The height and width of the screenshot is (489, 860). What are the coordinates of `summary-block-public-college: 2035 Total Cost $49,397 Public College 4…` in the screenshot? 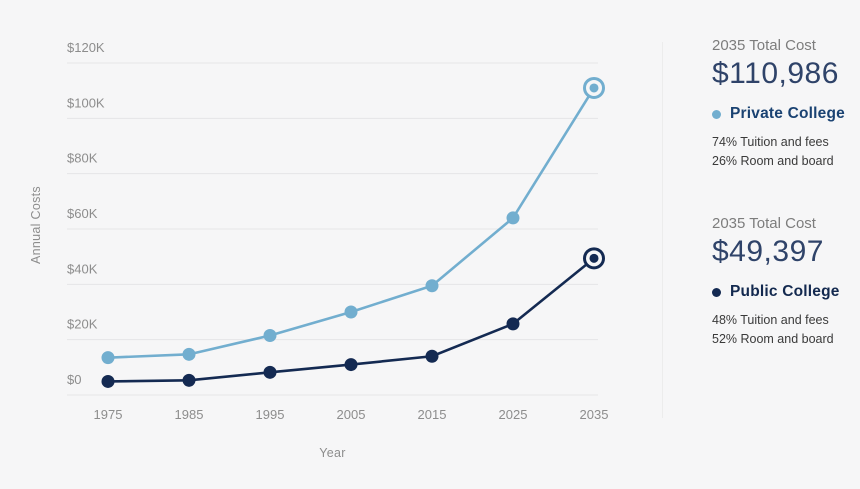 It's located at (786, 282).